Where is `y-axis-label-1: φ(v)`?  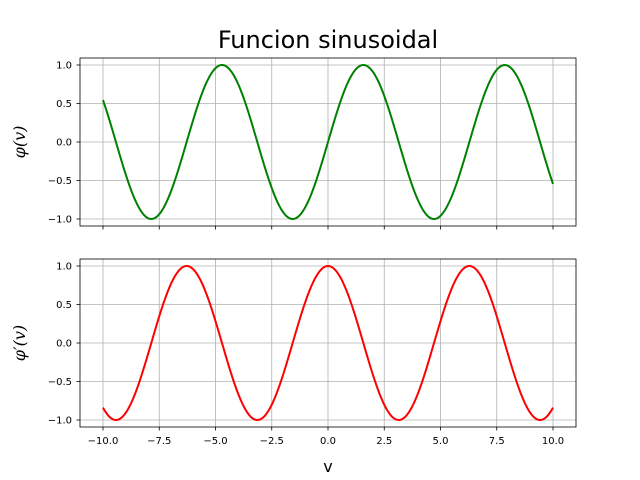
y-axis-label-1: φ(v) is located at coordinates (19, 142).